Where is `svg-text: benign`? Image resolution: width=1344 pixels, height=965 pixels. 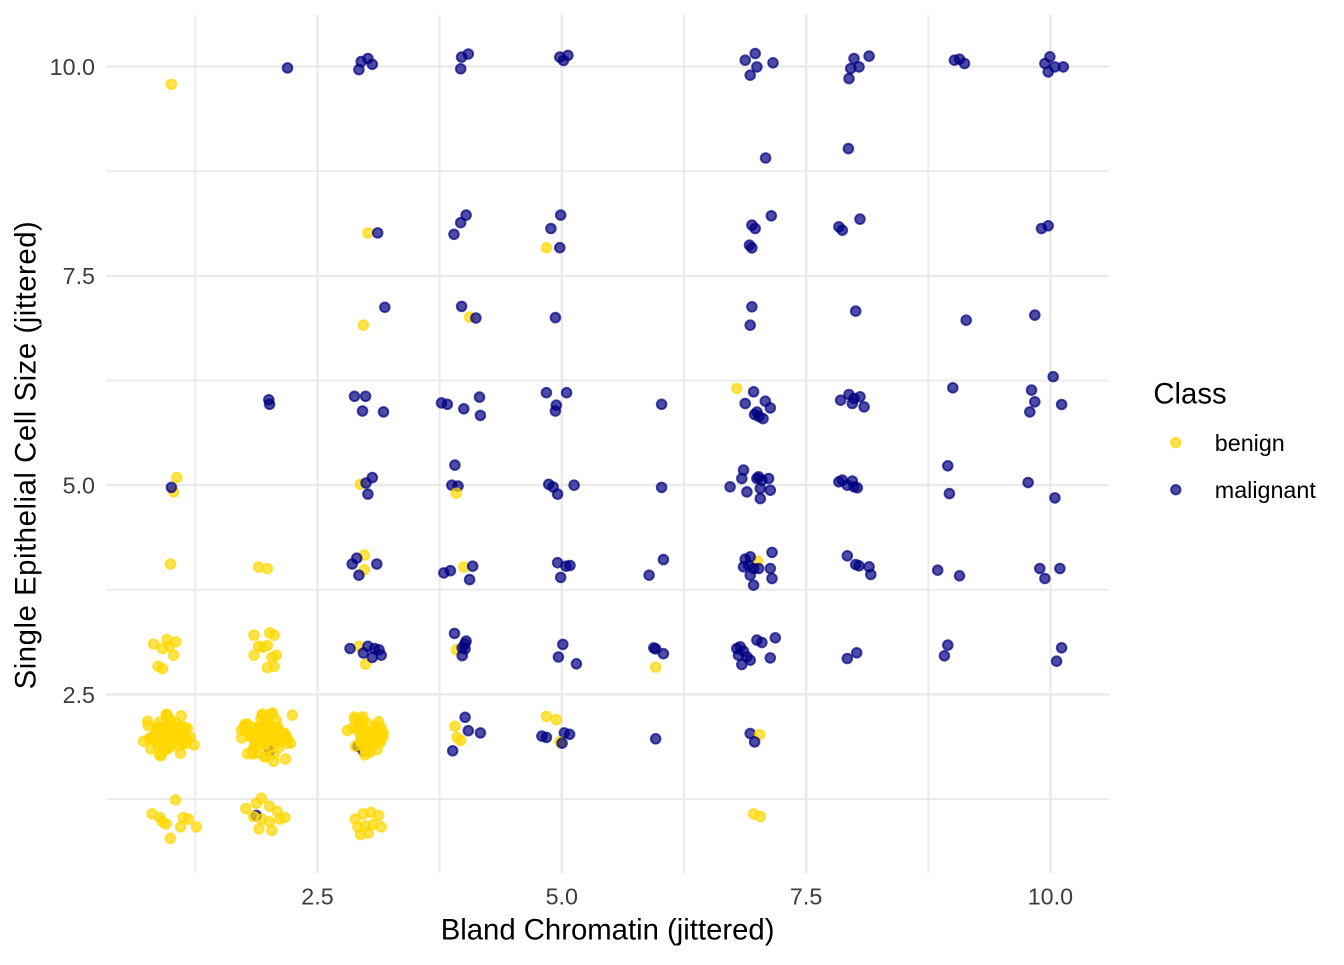
svg-text: benign is located at coordinates (1250, 443).